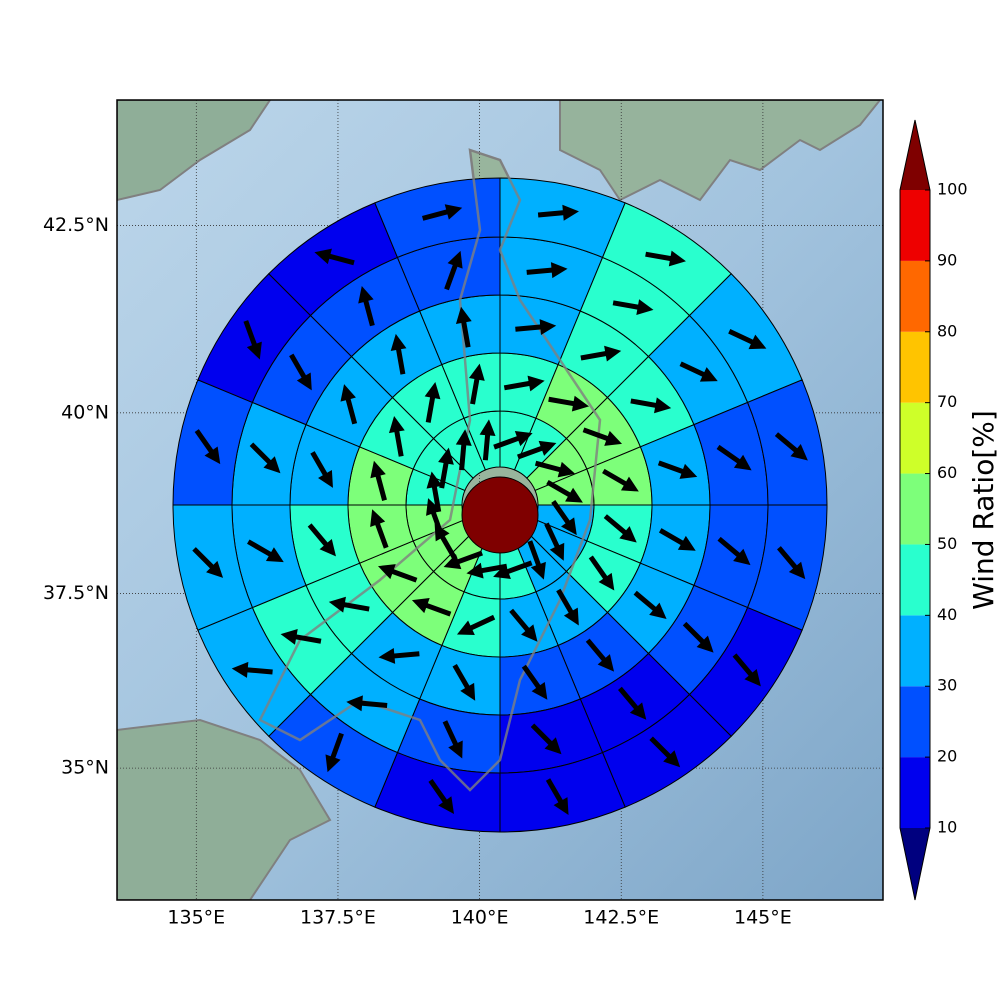 The width and height of the screenshot is (1000, 1000). I want to click on colorbar-tick-label: 20, so click(947, 756).